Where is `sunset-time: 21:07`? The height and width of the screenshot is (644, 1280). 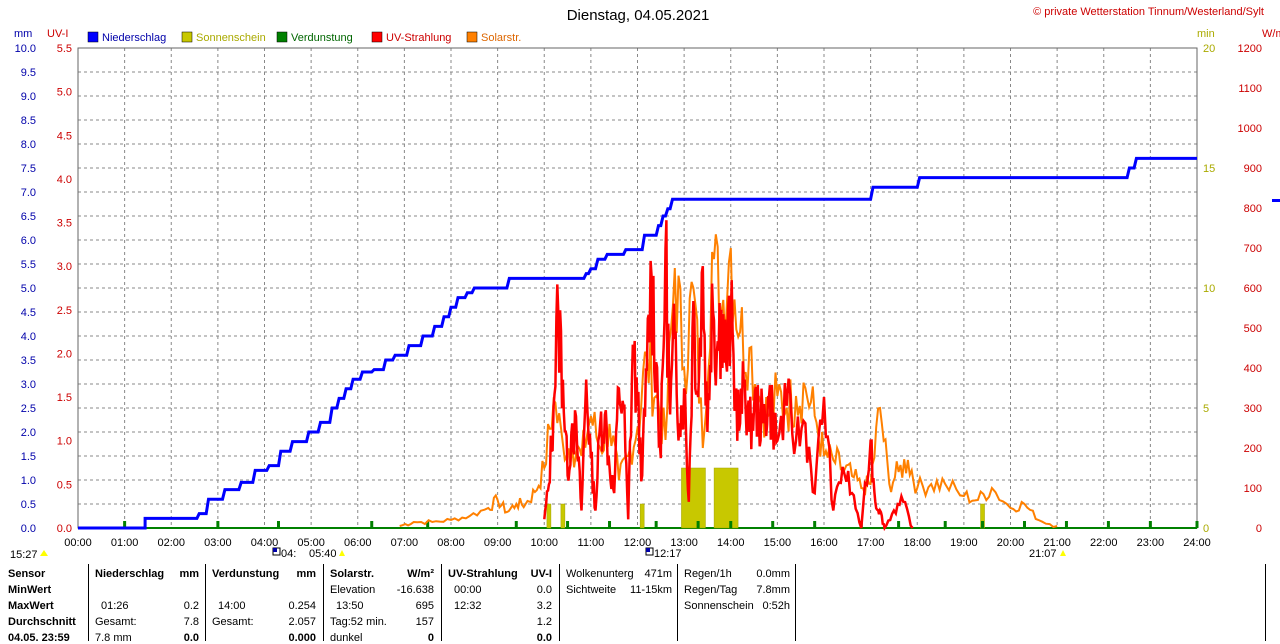 sunset-time: 21:07 is located at coordinates (1043, 554).